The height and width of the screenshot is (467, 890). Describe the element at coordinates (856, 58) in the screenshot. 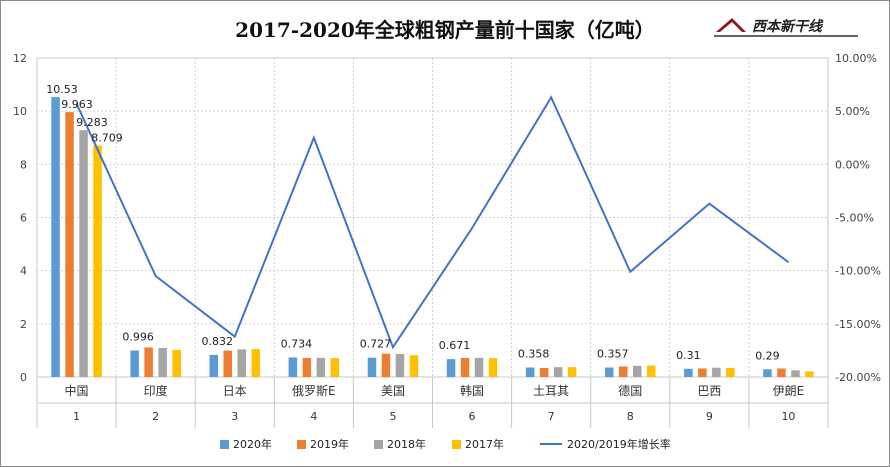

I see `y2-tick-label: 10.00%` at that location.